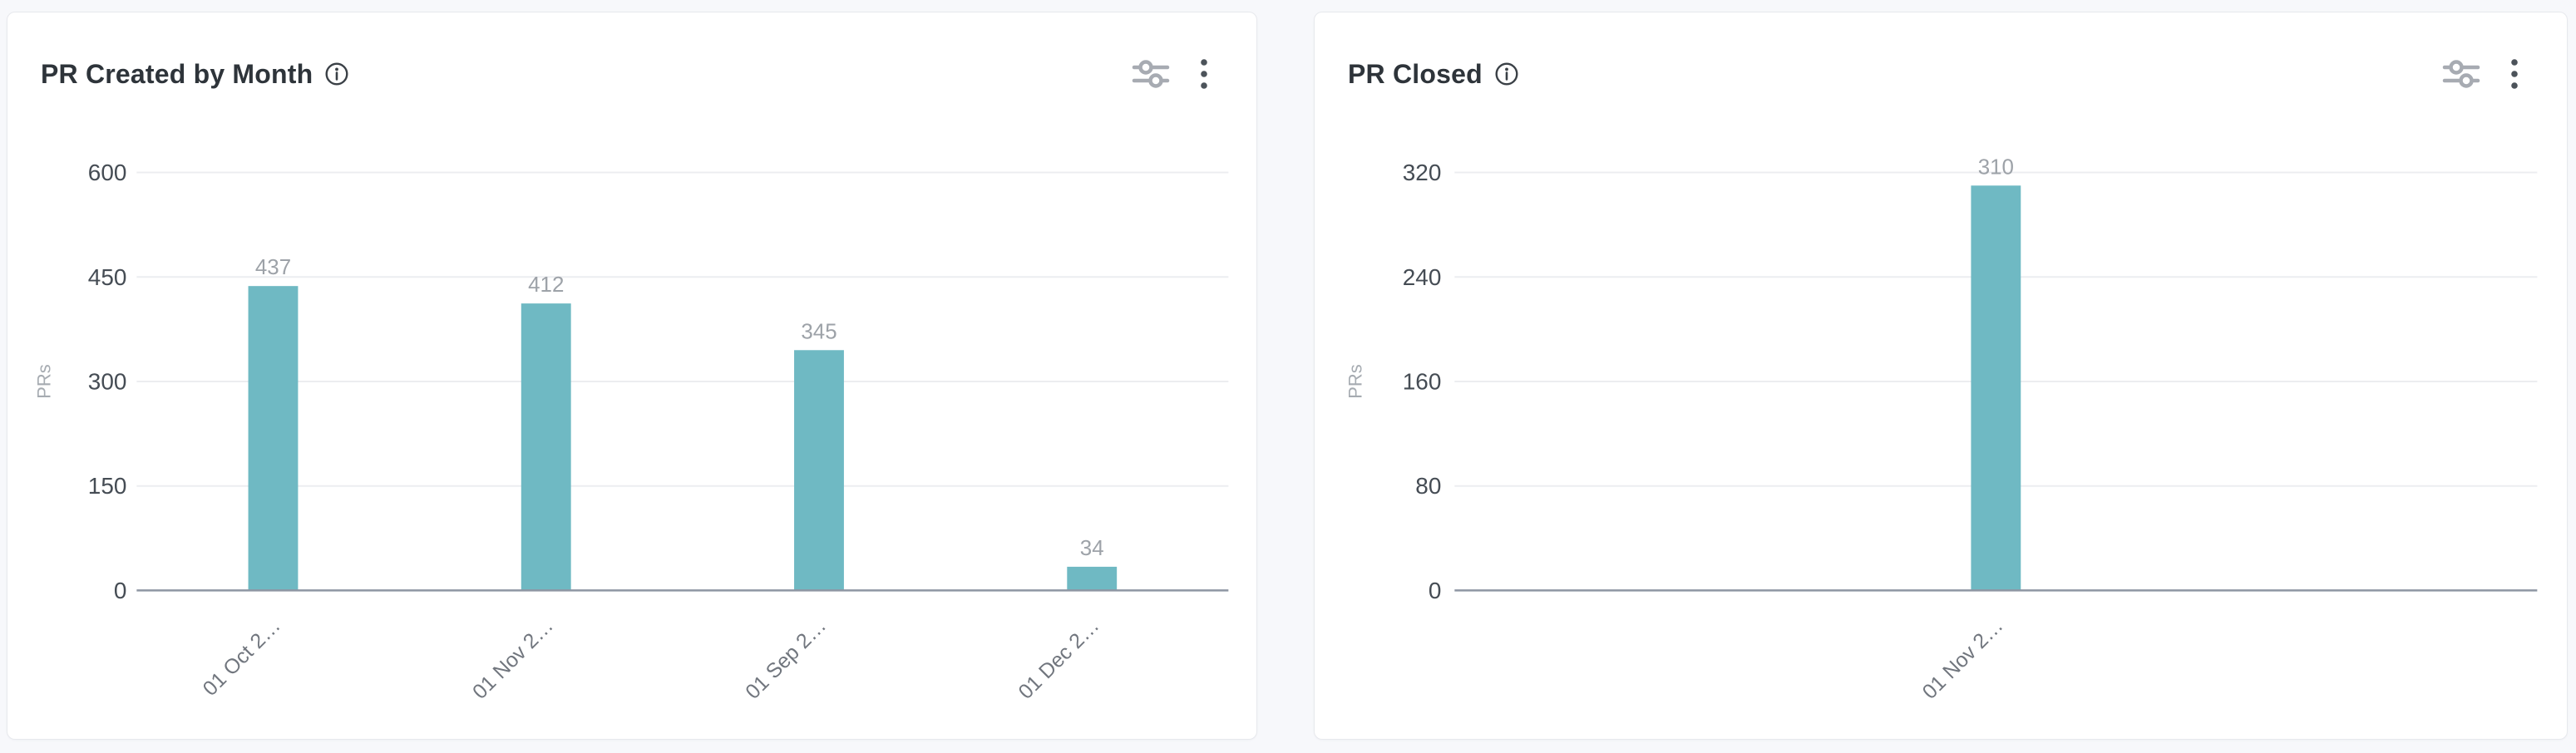 The height and width of the screenshot is (753, 2576). I want to click on card-header: PR Created by Month, so click(624, 74).